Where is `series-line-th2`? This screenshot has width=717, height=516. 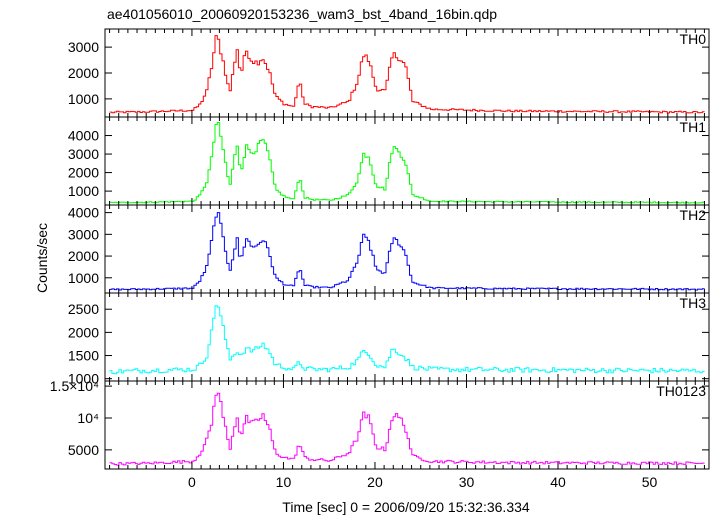 series-line-th2 is located at coordinates (407, 251).